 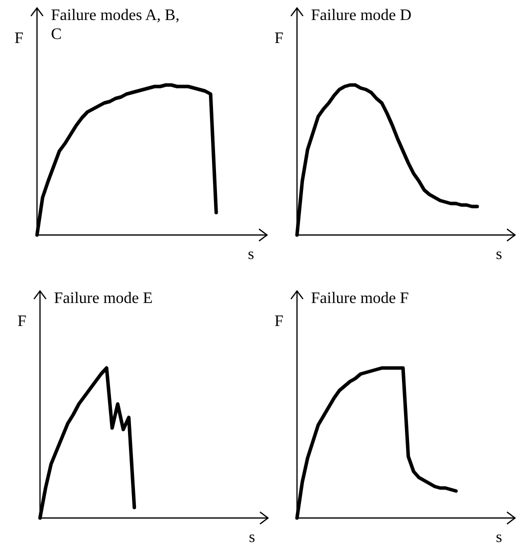 I want to click on chart-title: Failure mode D, so click(x=361, y=15).